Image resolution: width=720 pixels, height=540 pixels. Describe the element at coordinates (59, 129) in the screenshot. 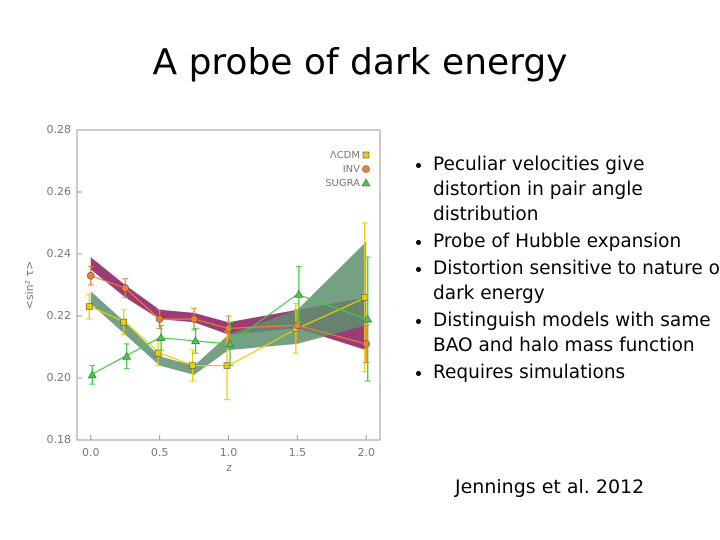

I see `y-tick-label: 0.28` at that location.